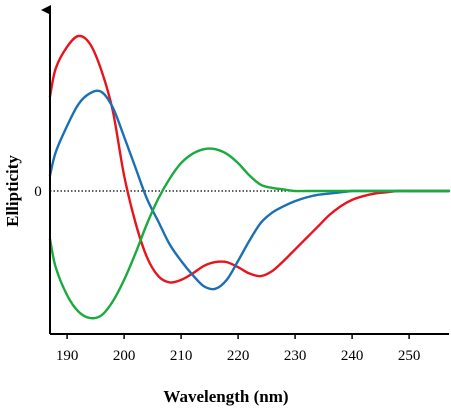  I want to click on x-tick-label: 220, so click(238, 356).